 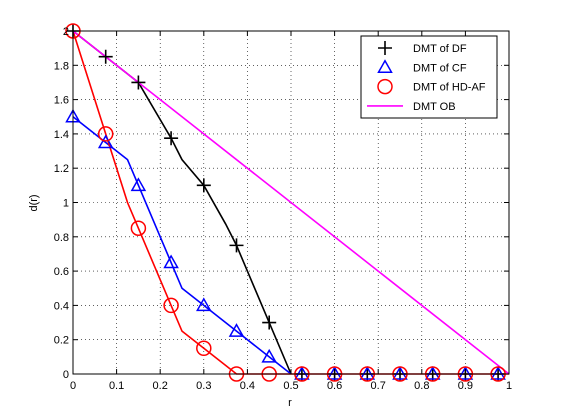 What do you see at coordinates (434, 107) in the screenshot?
I see `dmt-ob-legend-label: DMT OB` at bounding box center [434, 107].